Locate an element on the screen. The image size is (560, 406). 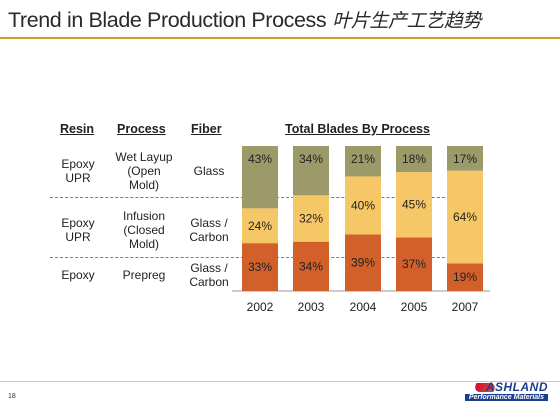
data-label-2002-2: 43% is located at coordinates (260, 159).